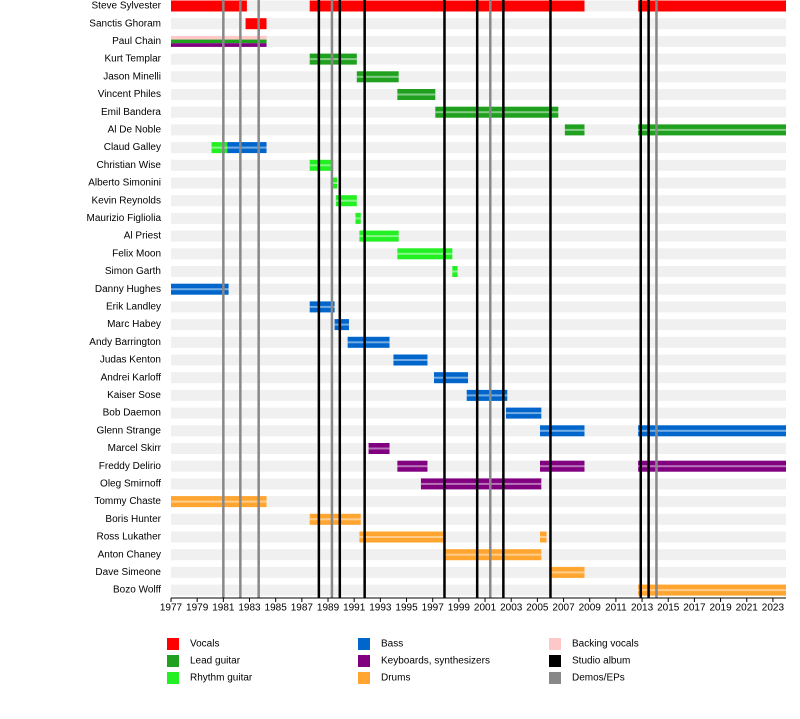  I want to click on member-name: Claud Galley, so click(132, 147).